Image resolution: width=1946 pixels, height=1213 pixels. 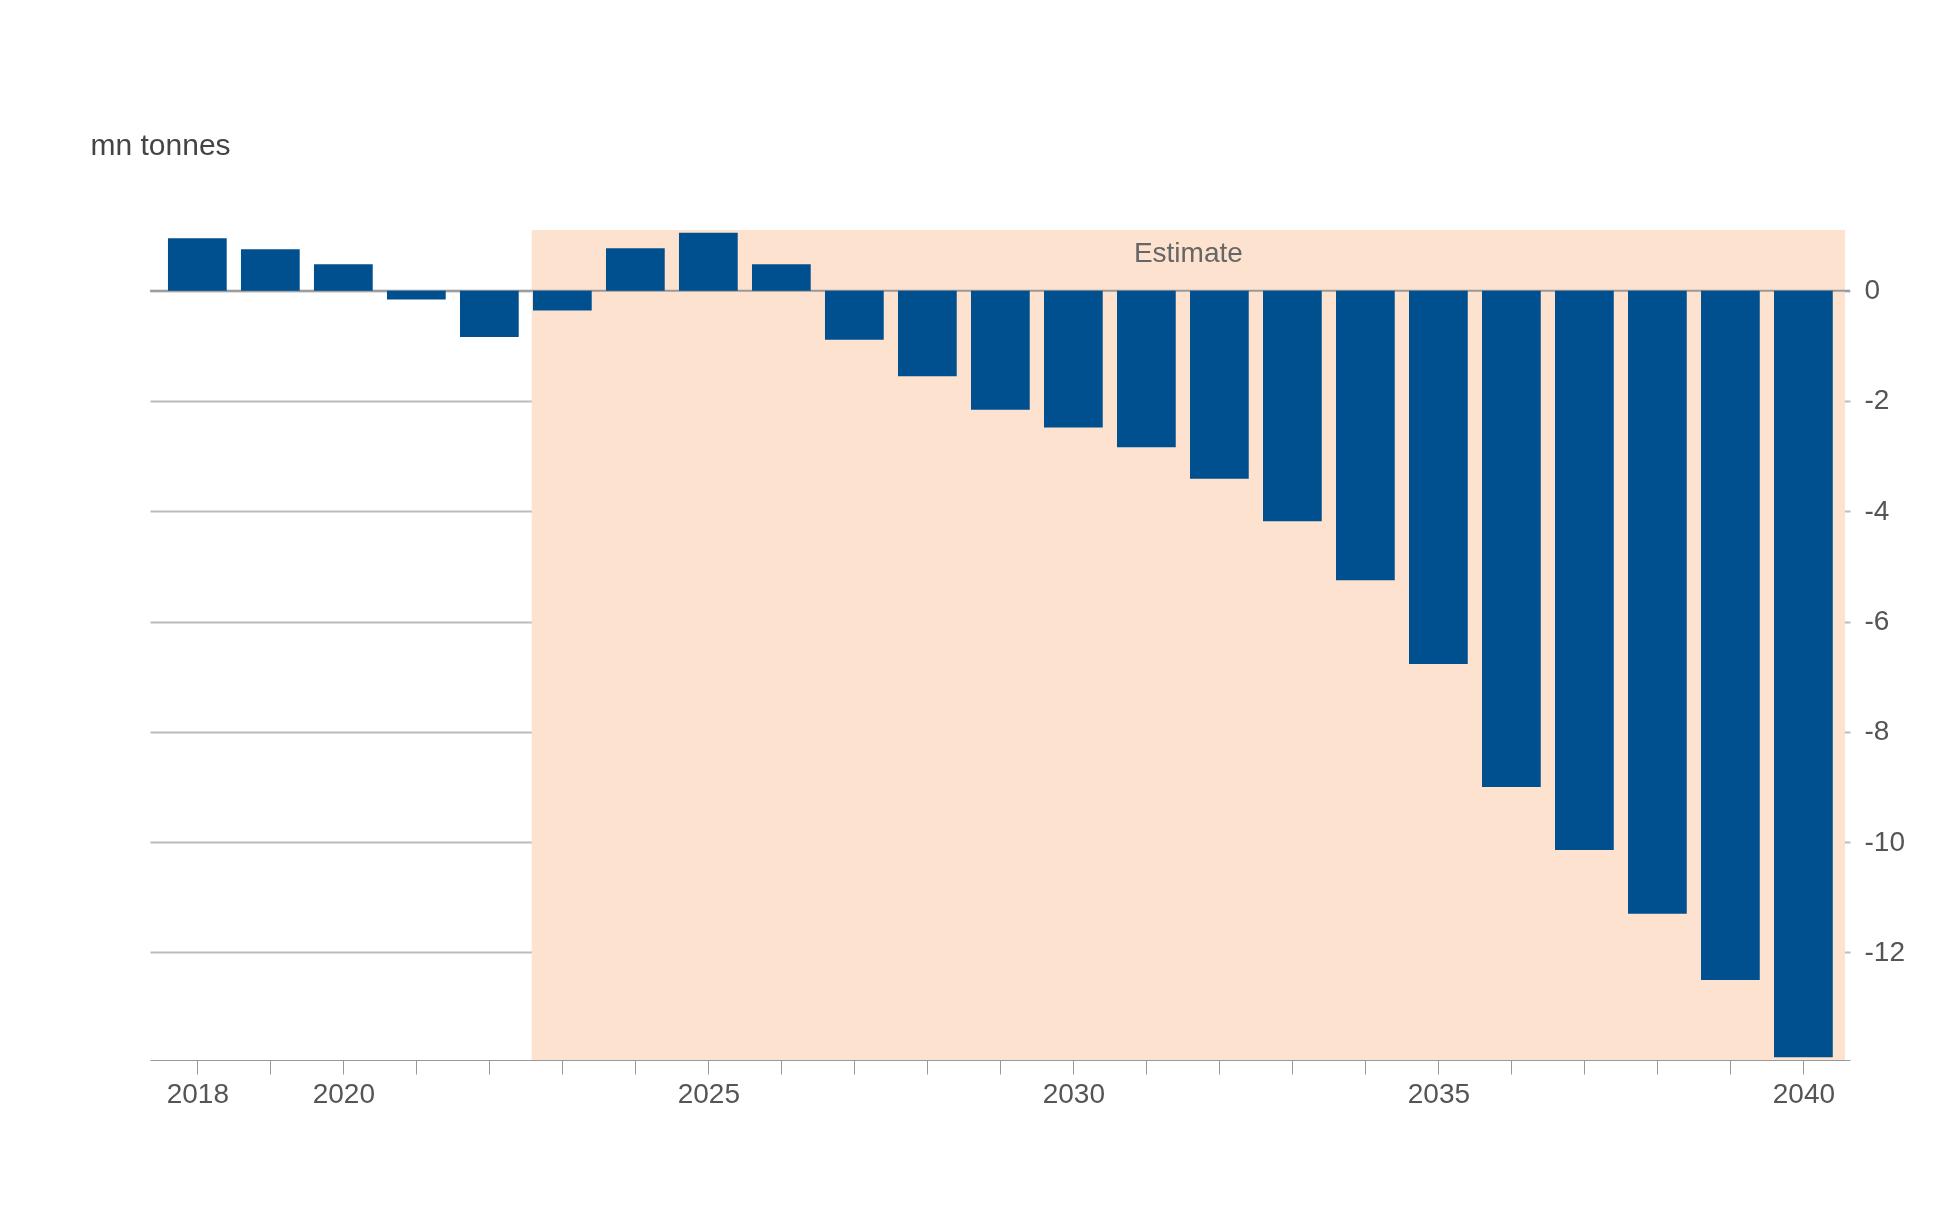 I want to click on x-tick-label: 2030, so click(x=1074, y=1093).